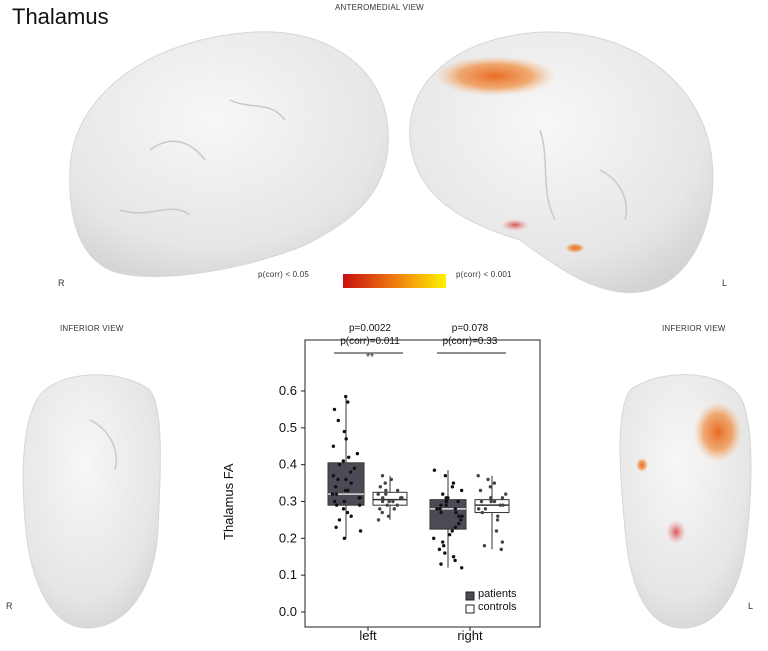 This screenshot has height=651, width=768. I want to click on y-tick-label: 0.5, so click(288, 427).